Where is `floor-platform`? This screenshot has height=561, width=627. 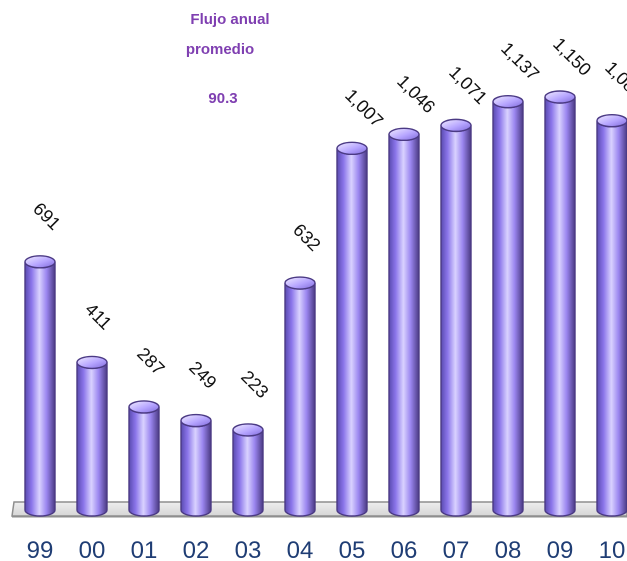 floor-platform is located at coordinates (319, 509).